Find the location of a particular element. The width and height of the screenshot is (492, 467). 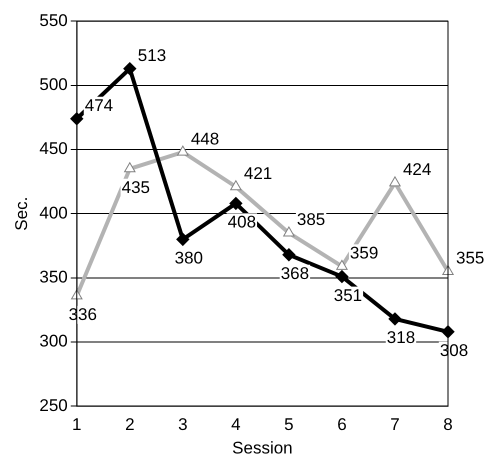

y-axis-title: Sec. is located at coordinates (21, 213).